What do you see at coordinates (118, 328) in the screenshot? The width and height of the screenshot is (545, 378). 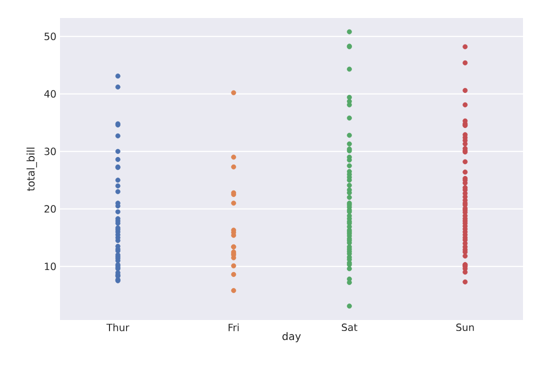 I see `x-tick-label: Thur` at bounding box center [118, 328].